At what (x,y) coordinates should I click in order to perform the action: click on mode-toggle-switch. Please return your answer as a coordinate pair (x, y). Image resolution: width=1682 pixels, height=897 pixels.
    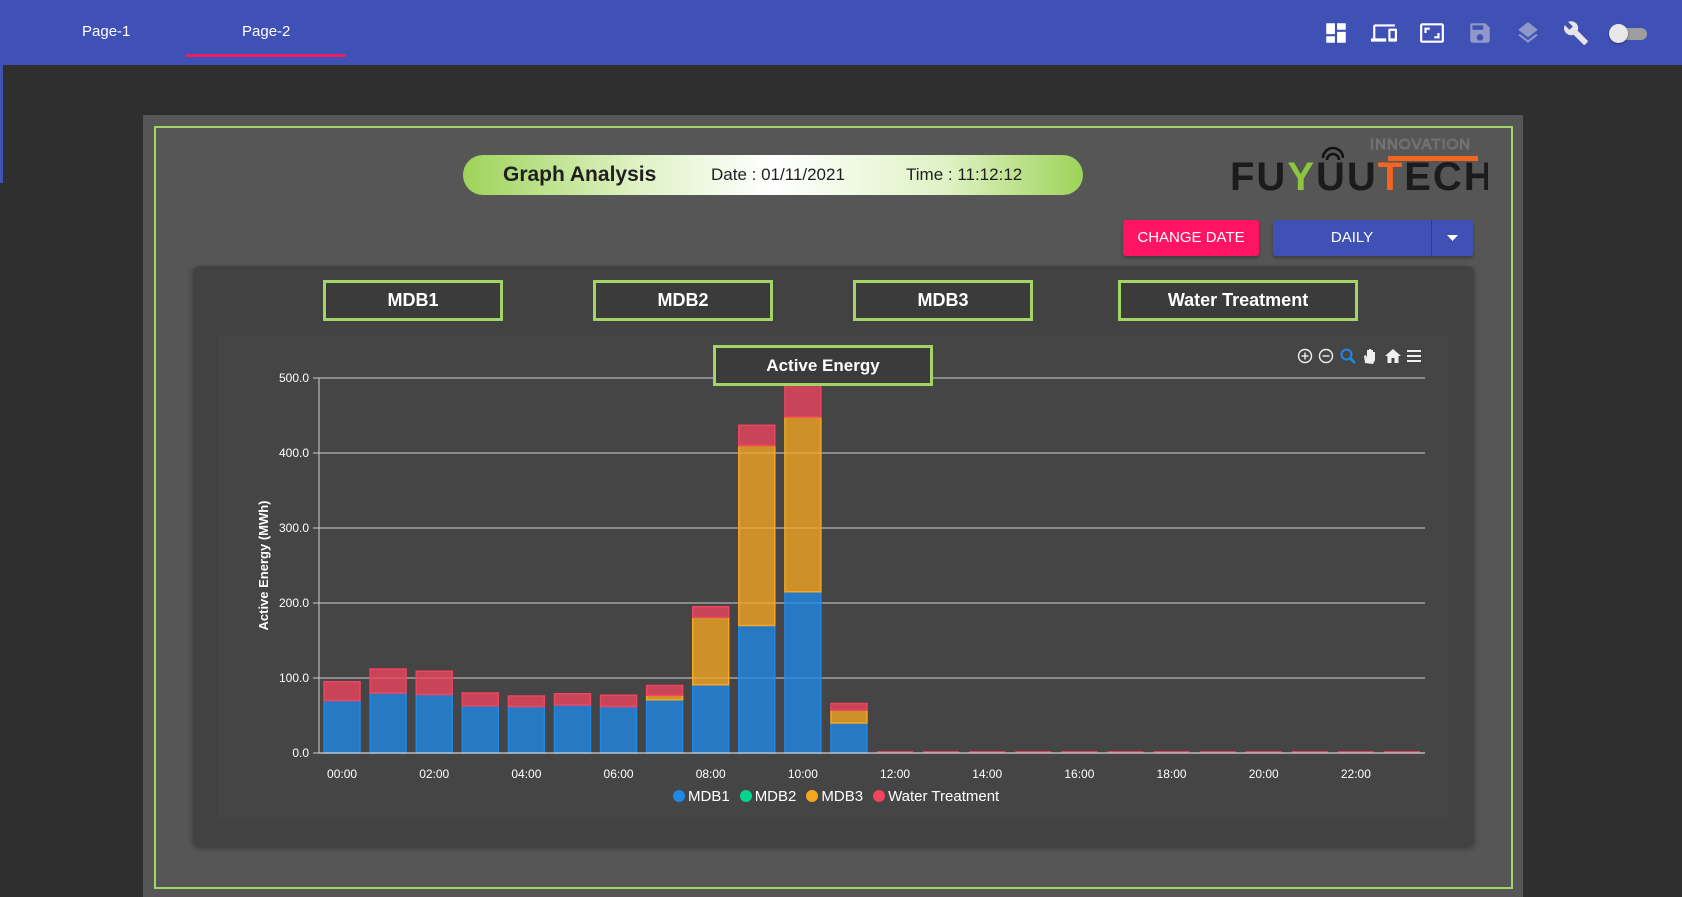
    Looking at the image, I should click on (1628, 33).